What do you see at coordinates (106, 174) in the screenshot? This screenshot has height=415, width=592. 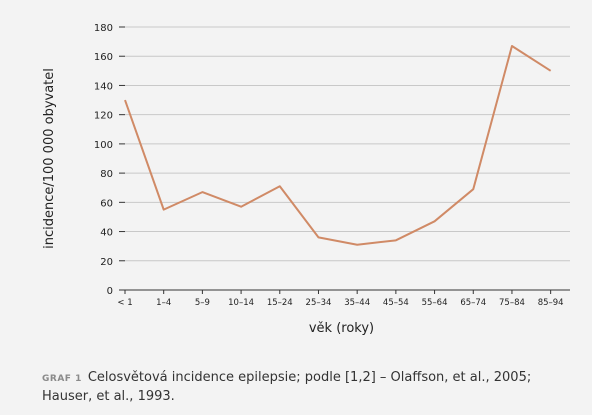 I see `y-tick-label: 80` at bounding box center [106, 174].